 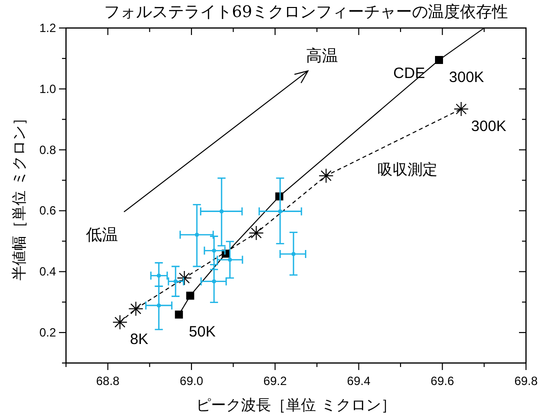 What do you see at coordinates (47, 149) in the screenshot?
I see `y-tick-label: 0.8` at bounding box center [47, 149].